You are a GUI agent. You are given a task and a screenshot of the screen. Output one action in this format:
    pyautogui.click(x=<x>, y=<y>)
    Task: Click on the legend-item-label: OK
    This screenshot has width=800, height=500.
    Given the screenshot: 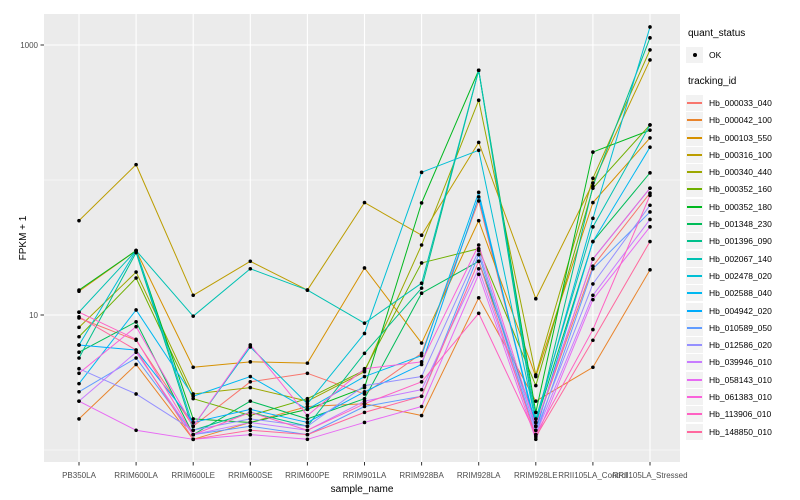 What is the action you would take?
    pyautogui.click(x=715, y=54)
    